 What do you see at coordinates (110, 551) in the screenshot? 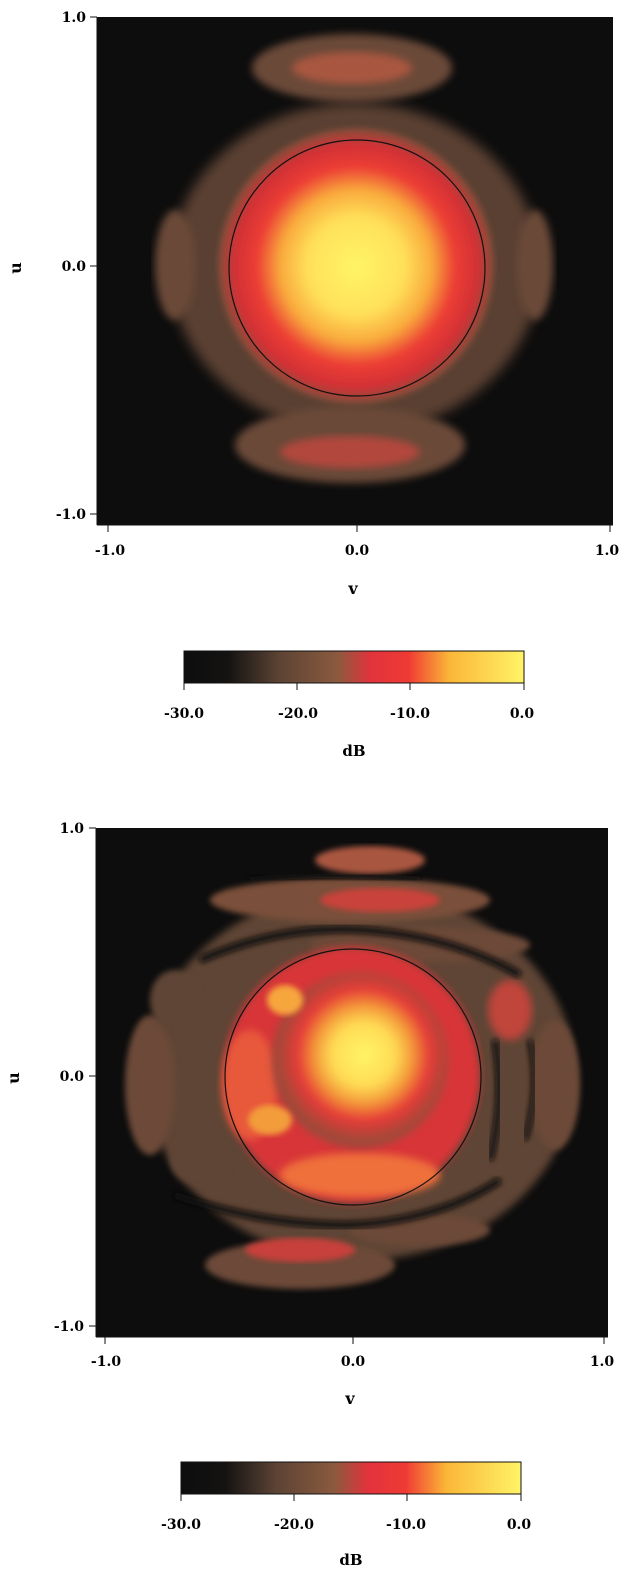
I see `x-tick-label-1-left: -1.0` at bounding box center [110, 551].